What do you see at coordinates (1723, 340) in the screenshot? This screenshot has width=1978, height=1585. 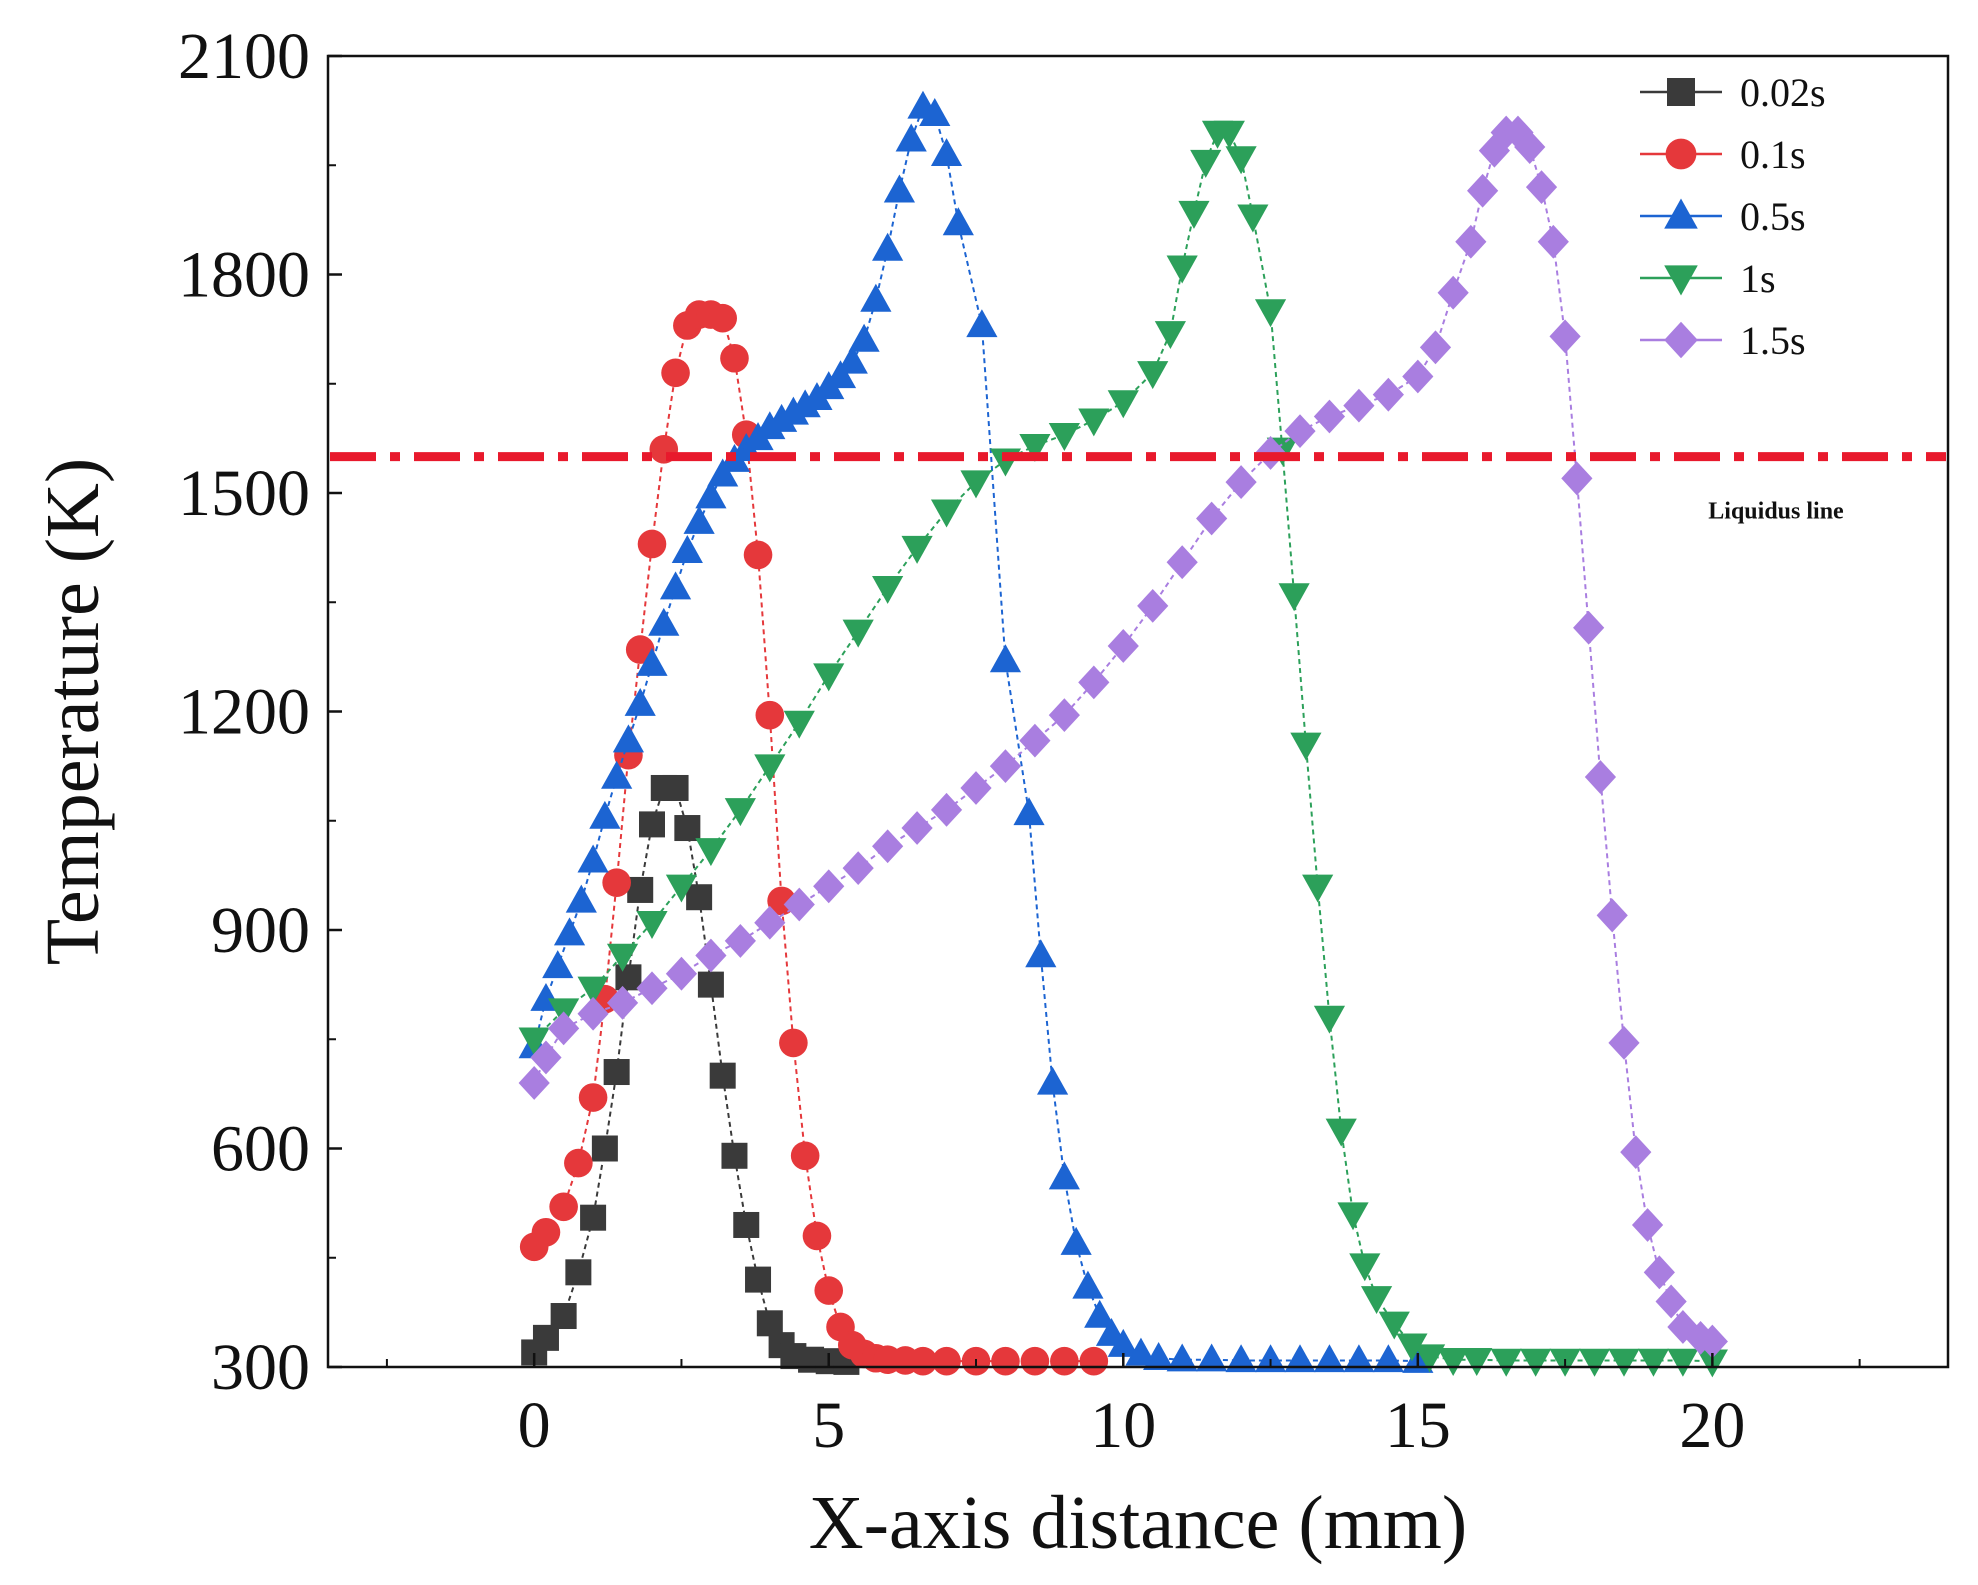 I see `legend-item: 1.5s` at bounding box center [1723, 340].